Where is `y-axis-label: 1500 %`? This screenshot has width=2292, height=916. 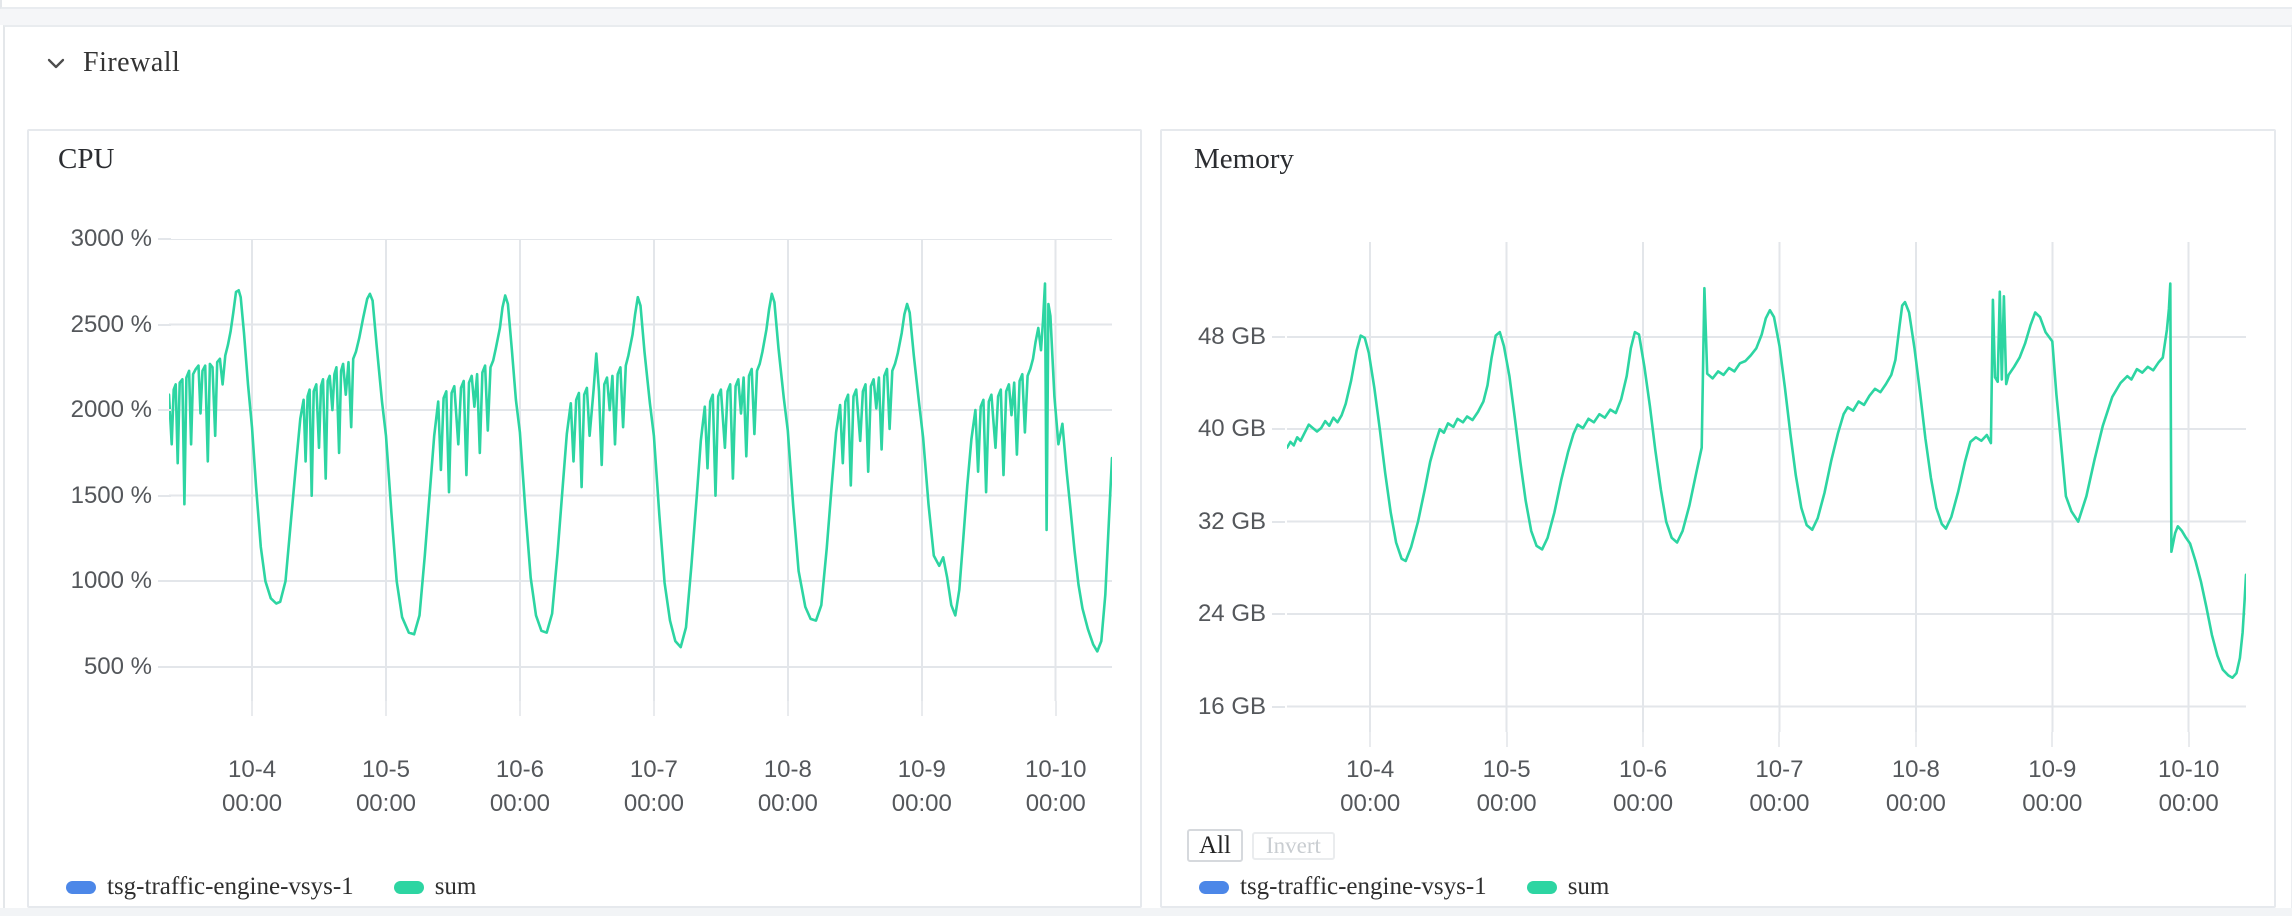
y-axis-label: 1500 % is located at coordinates (111, 495).